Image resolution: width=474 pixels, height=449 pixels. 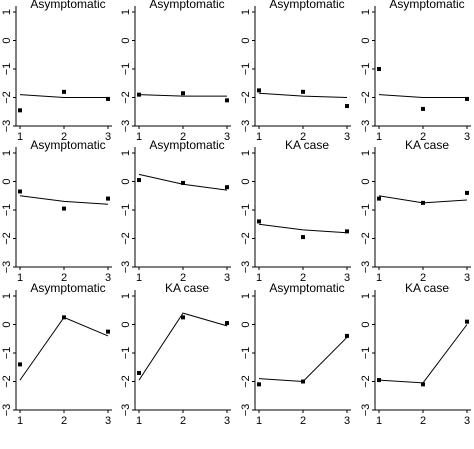 What do you see at coordinates (295, 71) in the screenshot?
I see `panel-3: 1 0 −1 −2 −3 1 2 3 Asymptomatic` at bounding box center [295, 71].